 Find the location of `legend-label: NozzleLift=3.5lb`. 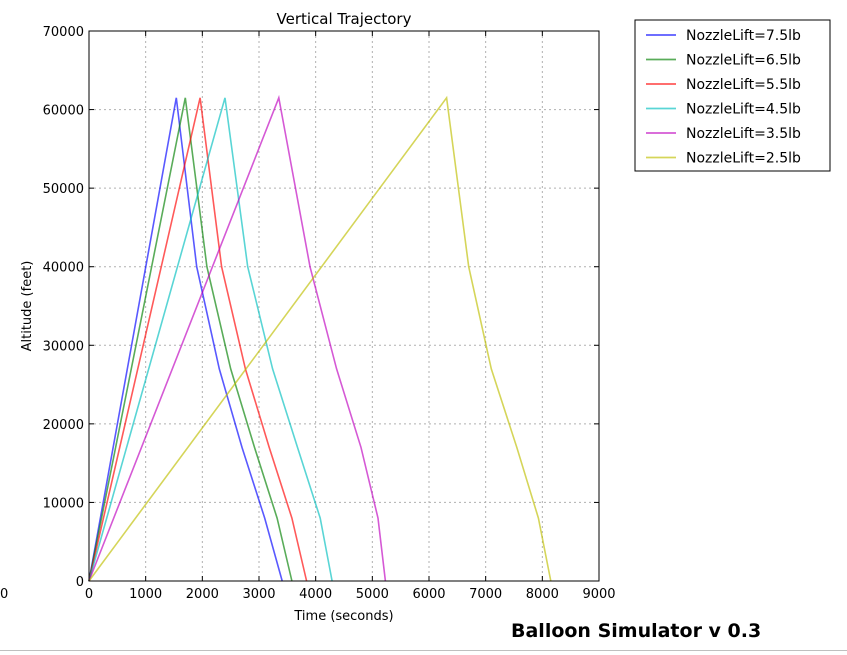

legend-label: NozzleLift=3.5lb is located at coordinates (743, 134).